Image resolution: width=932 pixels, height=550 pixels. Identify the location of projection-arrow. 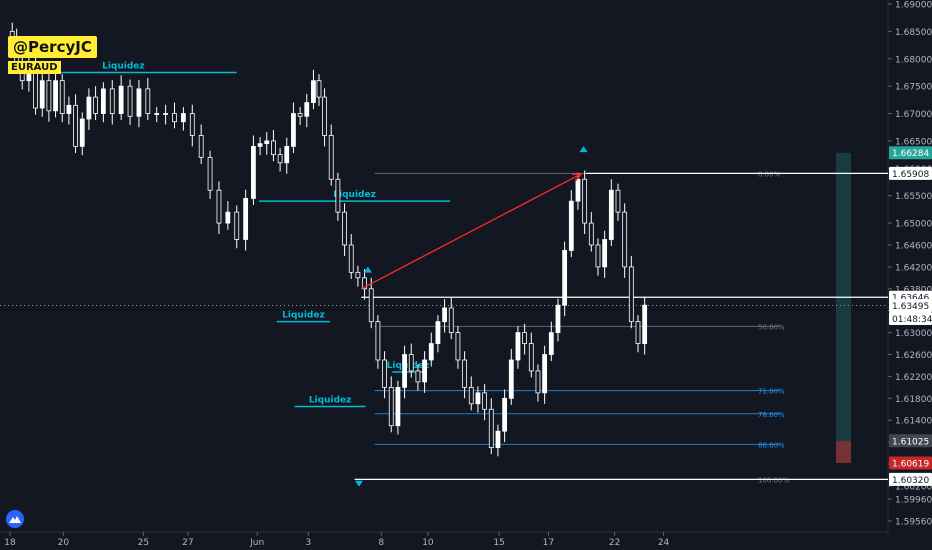
(471, 231).